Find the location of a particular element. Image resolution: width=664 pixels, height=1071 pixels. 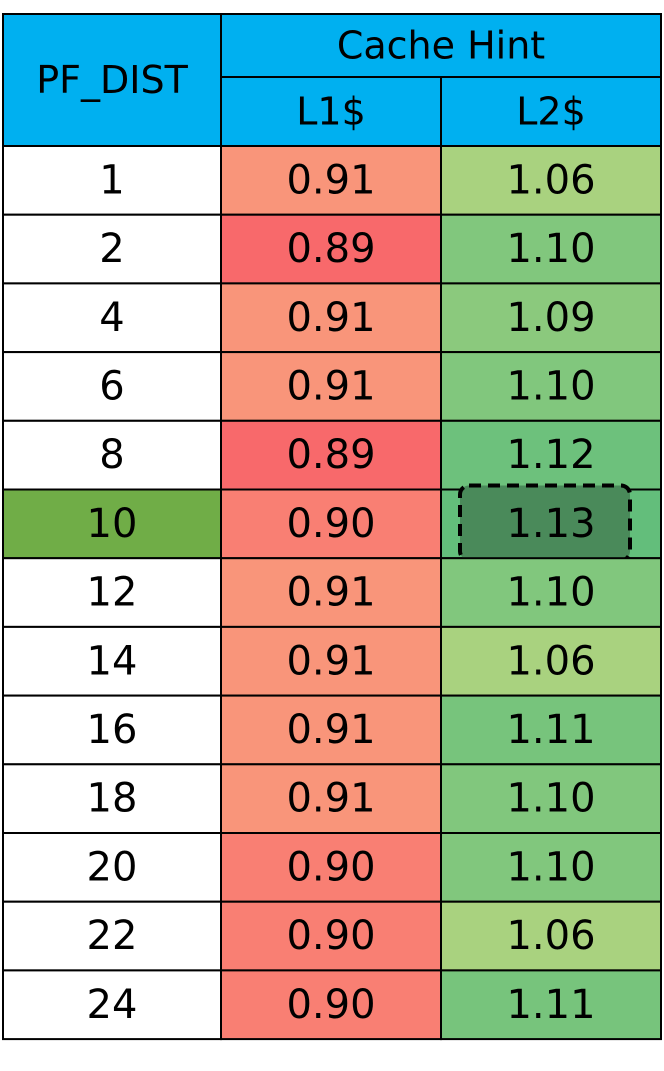

pf-dist-value: 10 is located at coordinates (112, 524).